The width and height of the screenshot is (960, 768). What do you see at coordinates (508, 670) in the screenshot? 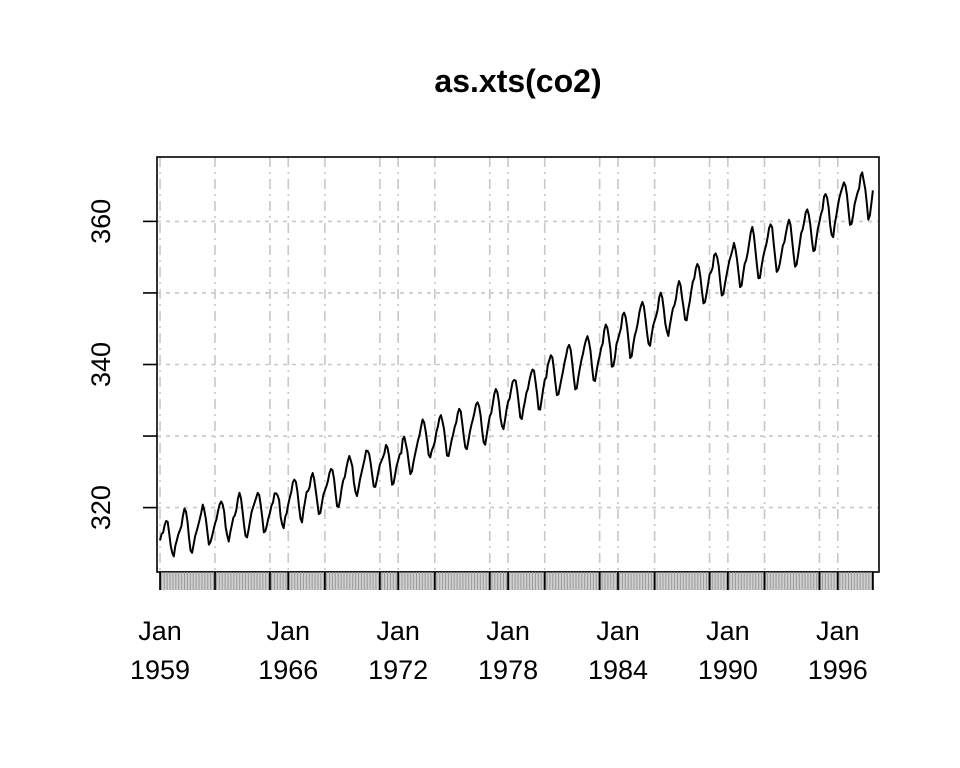
I see `x-tick-label-year: 1978` at bounding box center [508, 670].